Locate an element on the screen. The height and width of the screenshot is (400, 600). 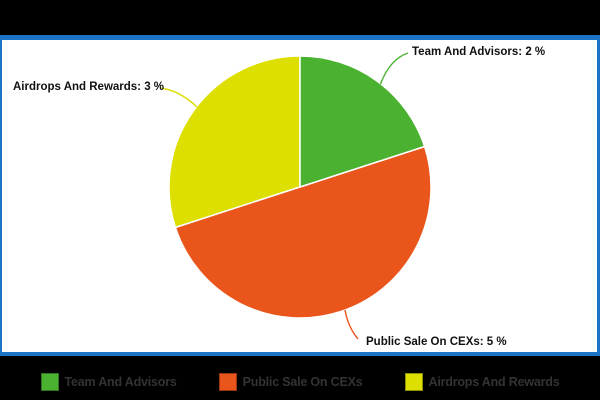
legend-label: Public Sale On CEXs is located at coordinates (302, 382).